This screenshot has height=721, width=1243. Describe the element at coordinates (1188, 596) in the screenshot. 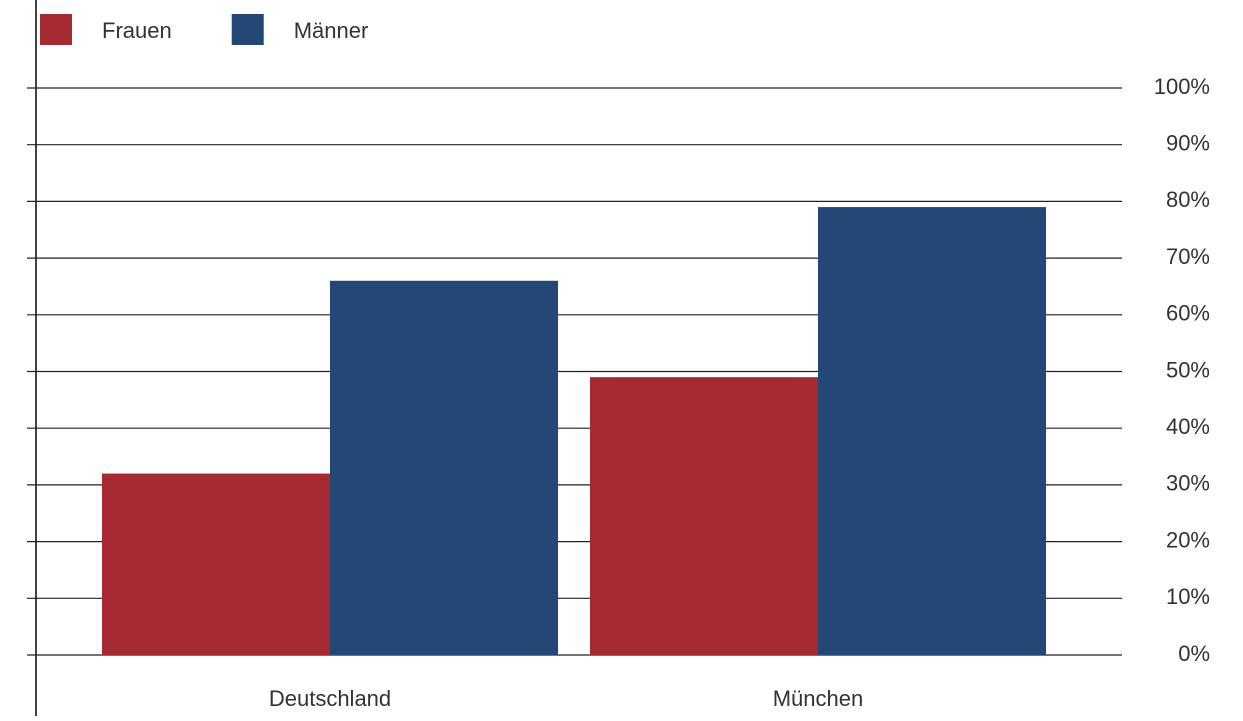

I see `y-tick-label: 10%` at that location.